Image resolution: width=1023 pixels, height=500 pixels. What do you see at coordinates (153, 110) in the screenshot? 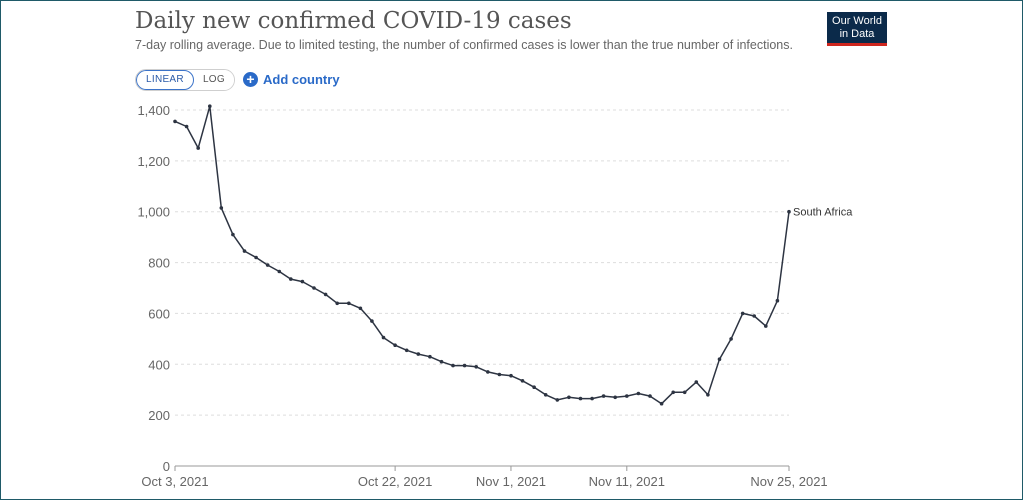
I see `y-tick-label: 1,400` at bounding box center [153, 110].